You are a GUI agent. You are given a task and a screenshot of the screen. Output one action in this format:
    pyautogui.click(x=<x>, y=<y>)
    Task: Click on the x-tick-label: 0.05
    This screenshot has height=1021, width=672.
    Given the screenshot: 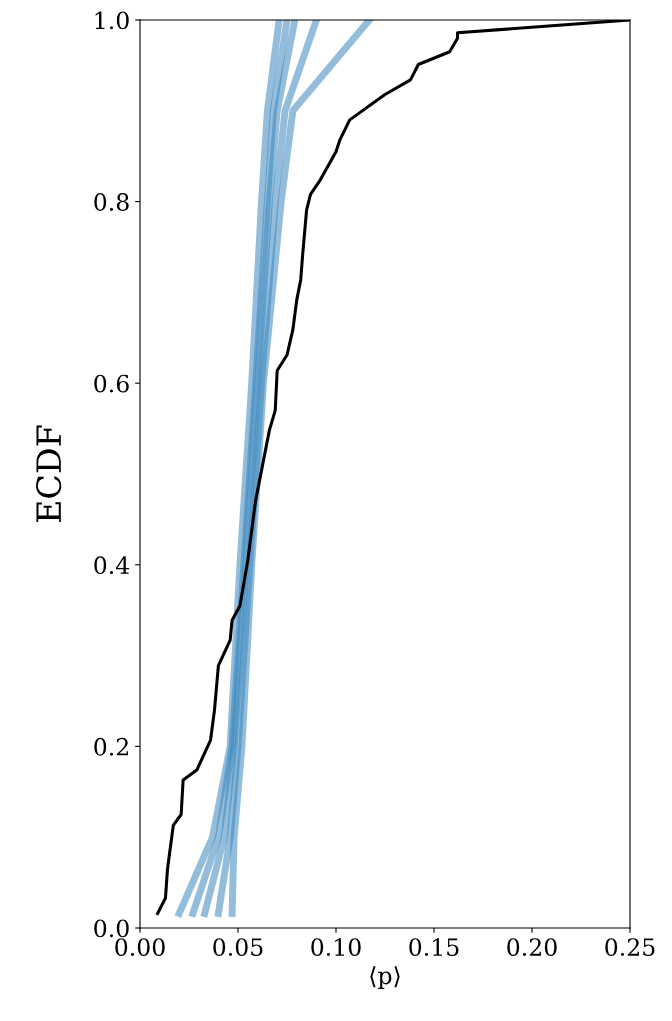 What is the action you would take?
    pyautogui.click(x=238, y=947)
    